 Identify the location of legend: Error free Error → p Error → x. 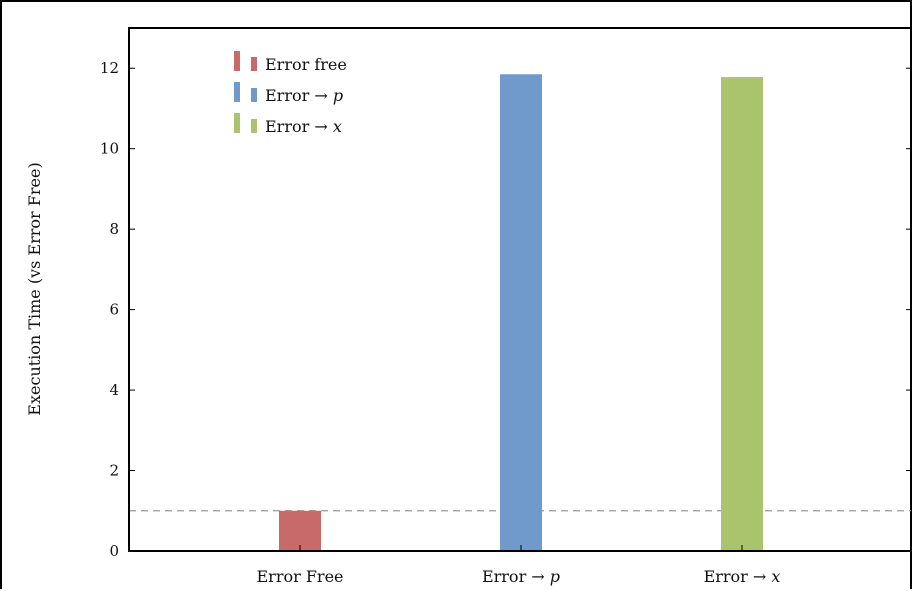
(290, 93).